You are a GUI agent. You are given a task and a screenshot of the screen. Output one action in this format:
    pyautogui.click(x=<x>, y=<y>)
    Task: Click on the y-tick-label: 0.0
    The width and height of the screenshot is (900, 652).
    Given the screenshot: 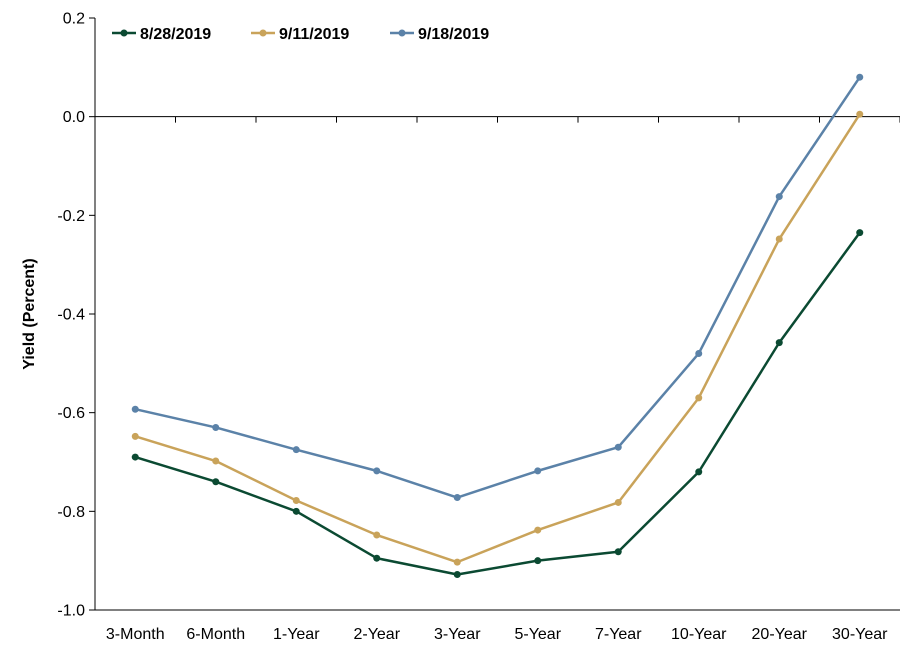 What is the action you would take?
    pyautogui.click(x=74, y=117)
    